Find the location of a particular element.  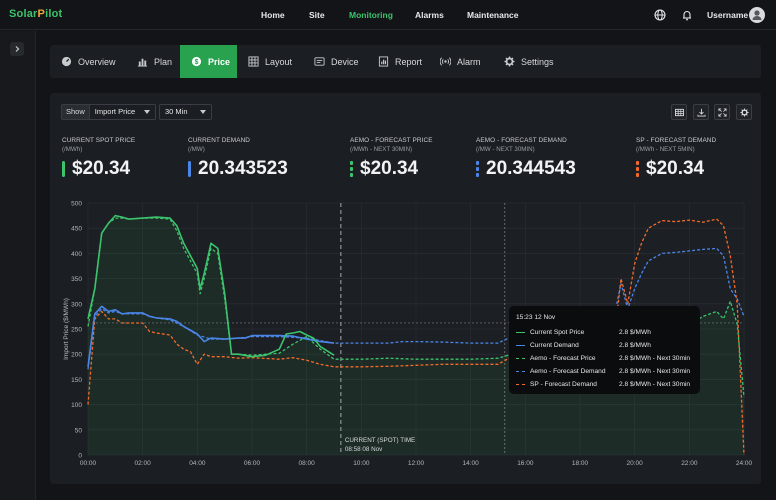

y-tick-label: 500 is located at coordinates (76, 204).